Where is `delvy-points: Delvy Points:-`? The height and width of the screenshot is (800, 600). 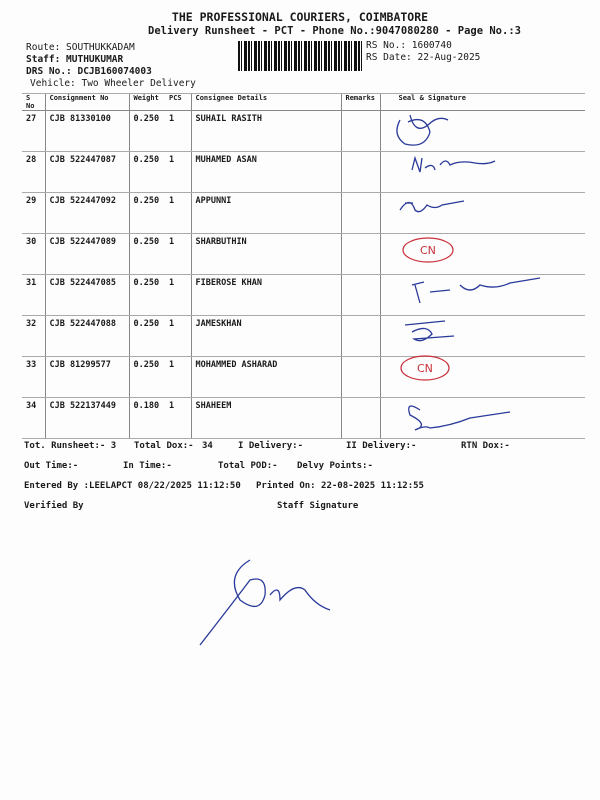 delvy-points: Delvy Points:- is located at coordinates (335, 466).